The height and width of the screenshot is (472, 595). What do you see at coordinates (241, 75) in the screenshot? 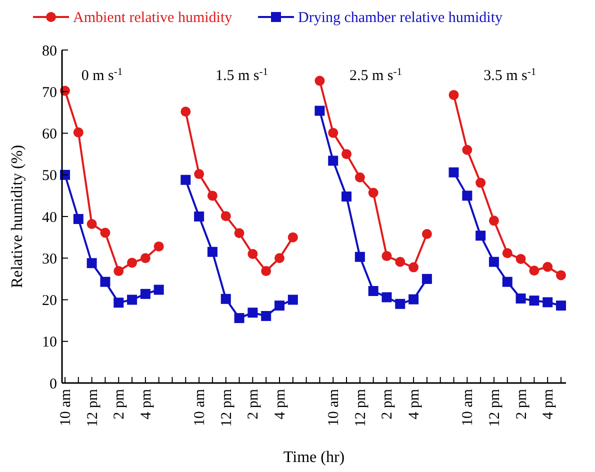
I see `annotation: 1.5 m s$^{-1}$` at bounding box center [241, 75].